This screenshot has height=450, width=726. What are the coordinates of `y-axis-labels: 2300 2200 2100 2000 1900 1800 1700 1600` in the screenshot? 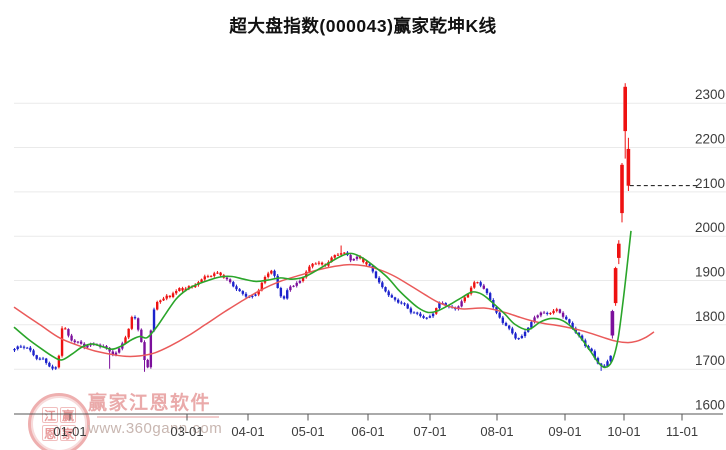 It's located at (710, 249).